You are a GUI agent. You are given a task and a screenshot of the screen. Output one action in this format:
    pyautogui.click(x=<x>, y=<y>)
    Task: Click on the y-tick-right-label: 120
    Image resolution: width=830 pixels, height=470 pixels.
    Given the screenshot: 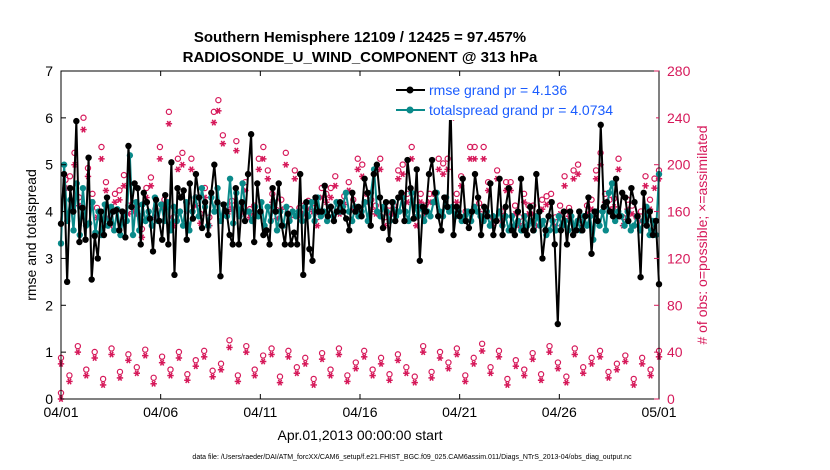 What is the action you would take?
    pyautogui.click(x=679, y=258)
    